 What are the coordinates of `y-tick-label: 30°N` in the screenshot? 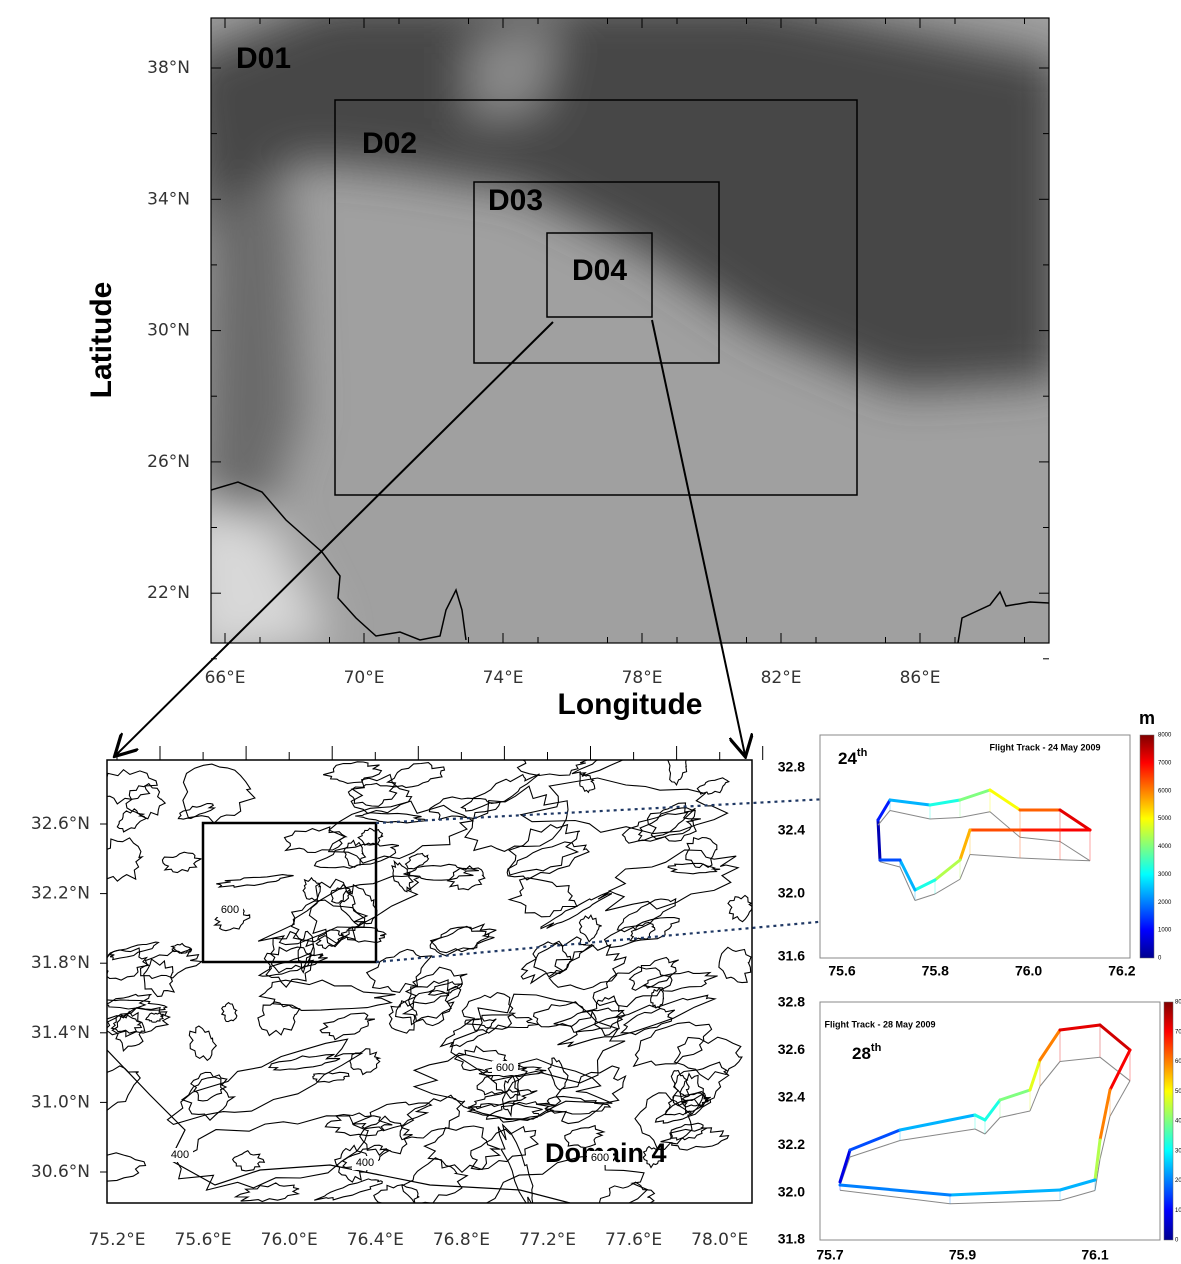 It's located at (168, 331).